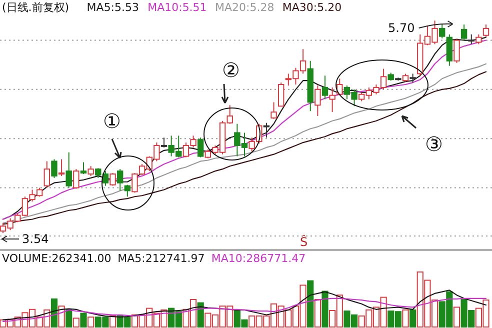 Image resolution: width=492 pixels, height=328 pixels. I want to click on annotation: 3.54, so click(35, 239).